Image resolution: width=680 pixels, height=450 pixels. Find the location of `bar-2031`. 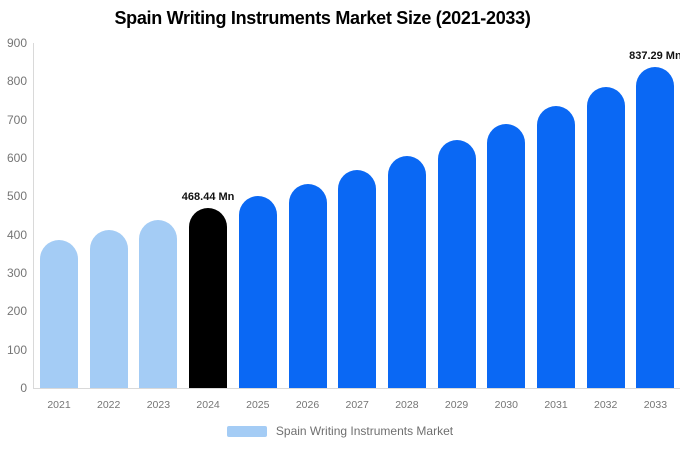

bar-2031 is located at coordinates (556, 246).